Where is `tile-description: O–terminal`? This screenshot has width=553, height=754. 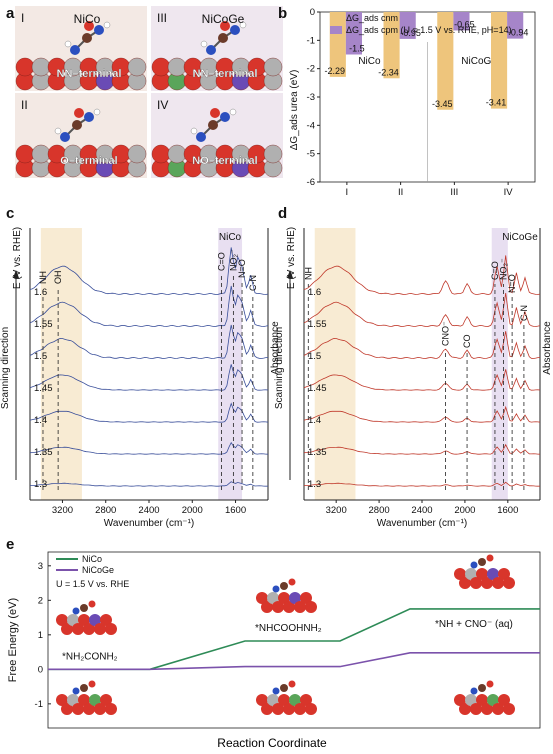 tile-description: O–terminal is located at coordinates (88, 161).